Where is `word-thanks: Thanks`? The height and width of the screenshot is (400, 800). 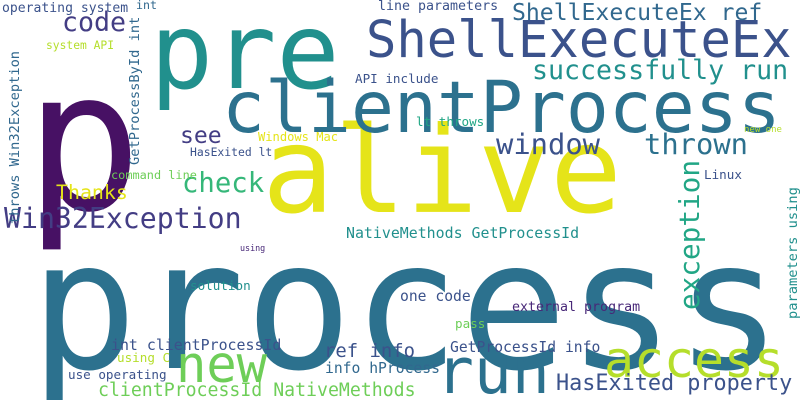
word-thanks: Thanks is located at coordinates (92, 192).